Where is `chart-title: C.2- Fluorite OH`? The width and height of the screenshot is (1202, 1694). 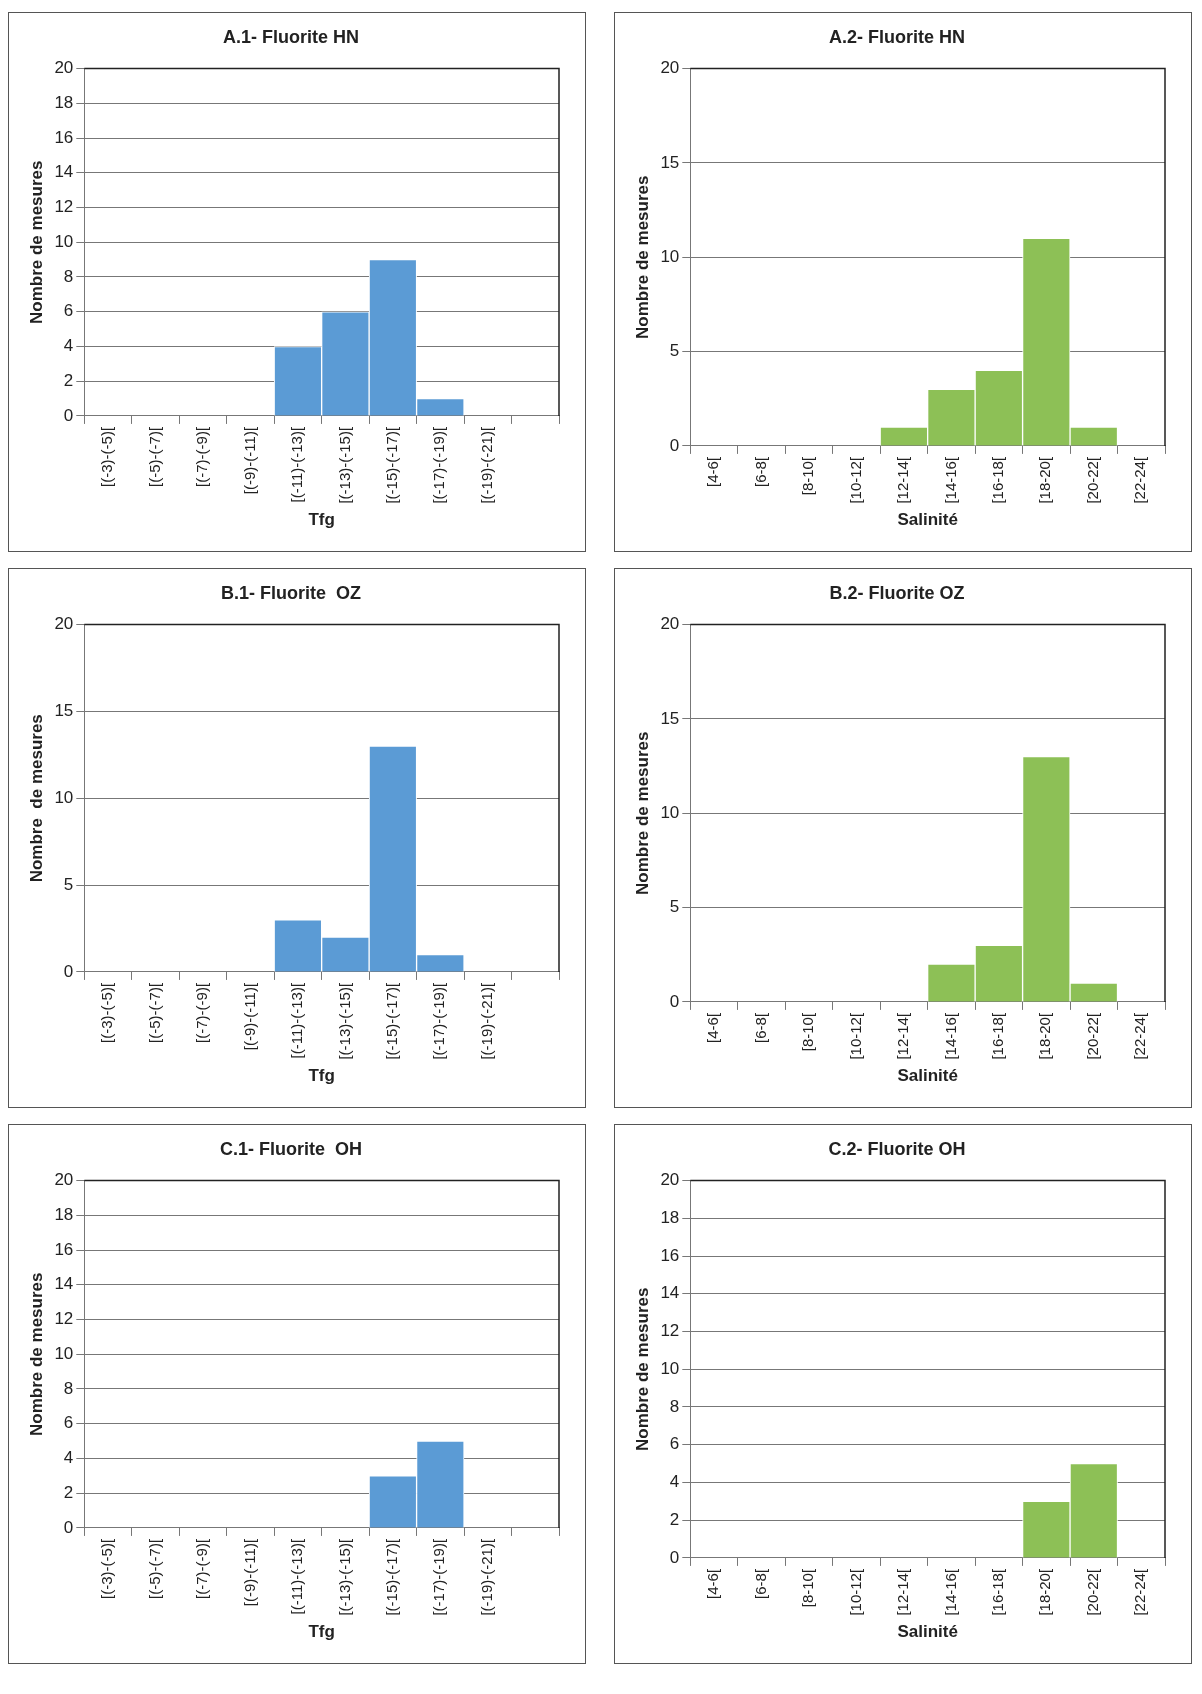 chart-title: C.2- Fluorite OH is located at coordinates (897, 1148).